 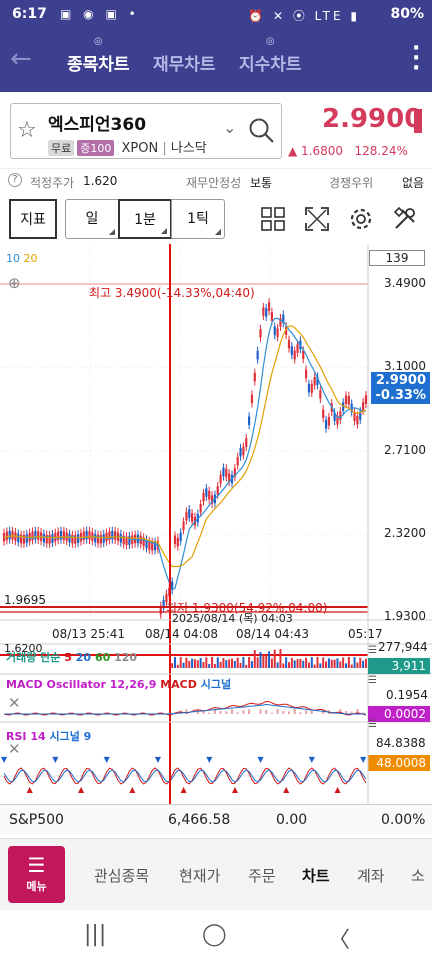 I want to click on more-options-icon: · · ·, so click(x=416, y=58).